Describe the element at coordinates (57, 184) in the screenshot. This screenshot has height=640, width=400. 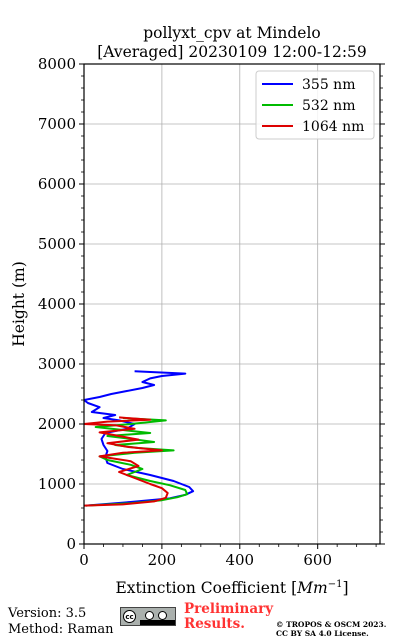
I see `y-tick-label: 6000` at that location.